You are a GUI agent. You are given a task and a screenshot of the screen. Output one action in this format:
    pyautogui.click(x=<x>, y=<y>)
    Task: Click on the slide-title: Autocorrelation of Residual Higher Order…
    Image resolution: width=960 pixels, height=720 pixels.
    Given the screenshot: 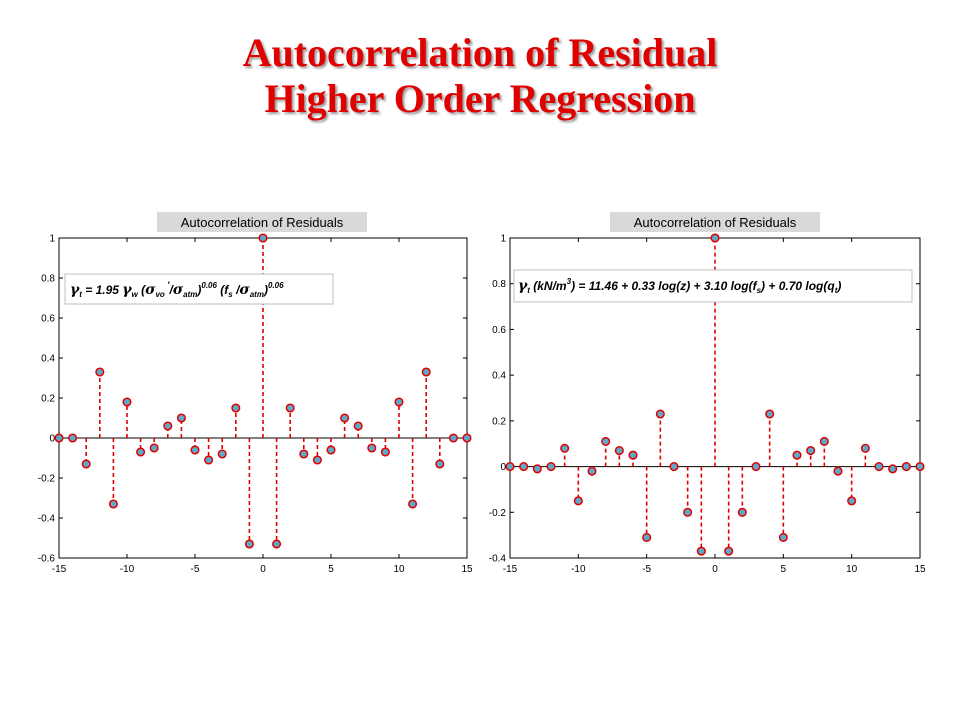 What is the action you would take?
    pyautogui.click(x=480, y=76)
    